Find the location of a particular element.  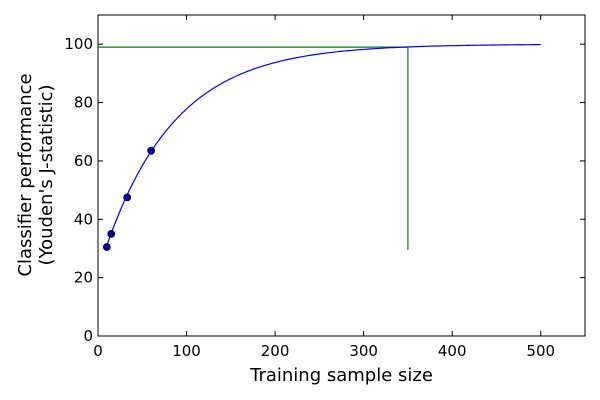

y-tick-label: 20 is located at coordinates (83, 278).